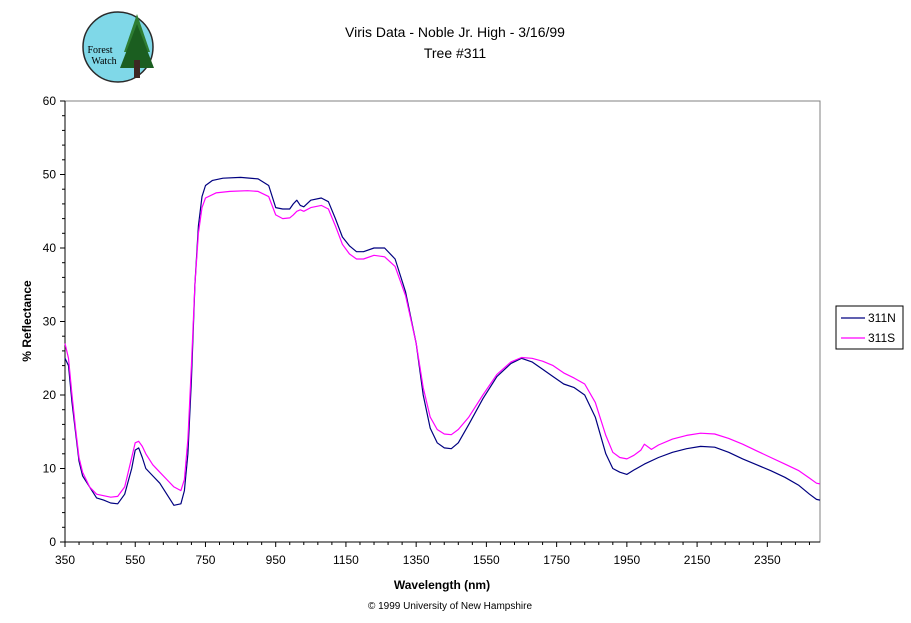 The width and height of the screenshot is (911, 623). I want to click on forest-watch-logo: Forest Watch, so click(118, 47).